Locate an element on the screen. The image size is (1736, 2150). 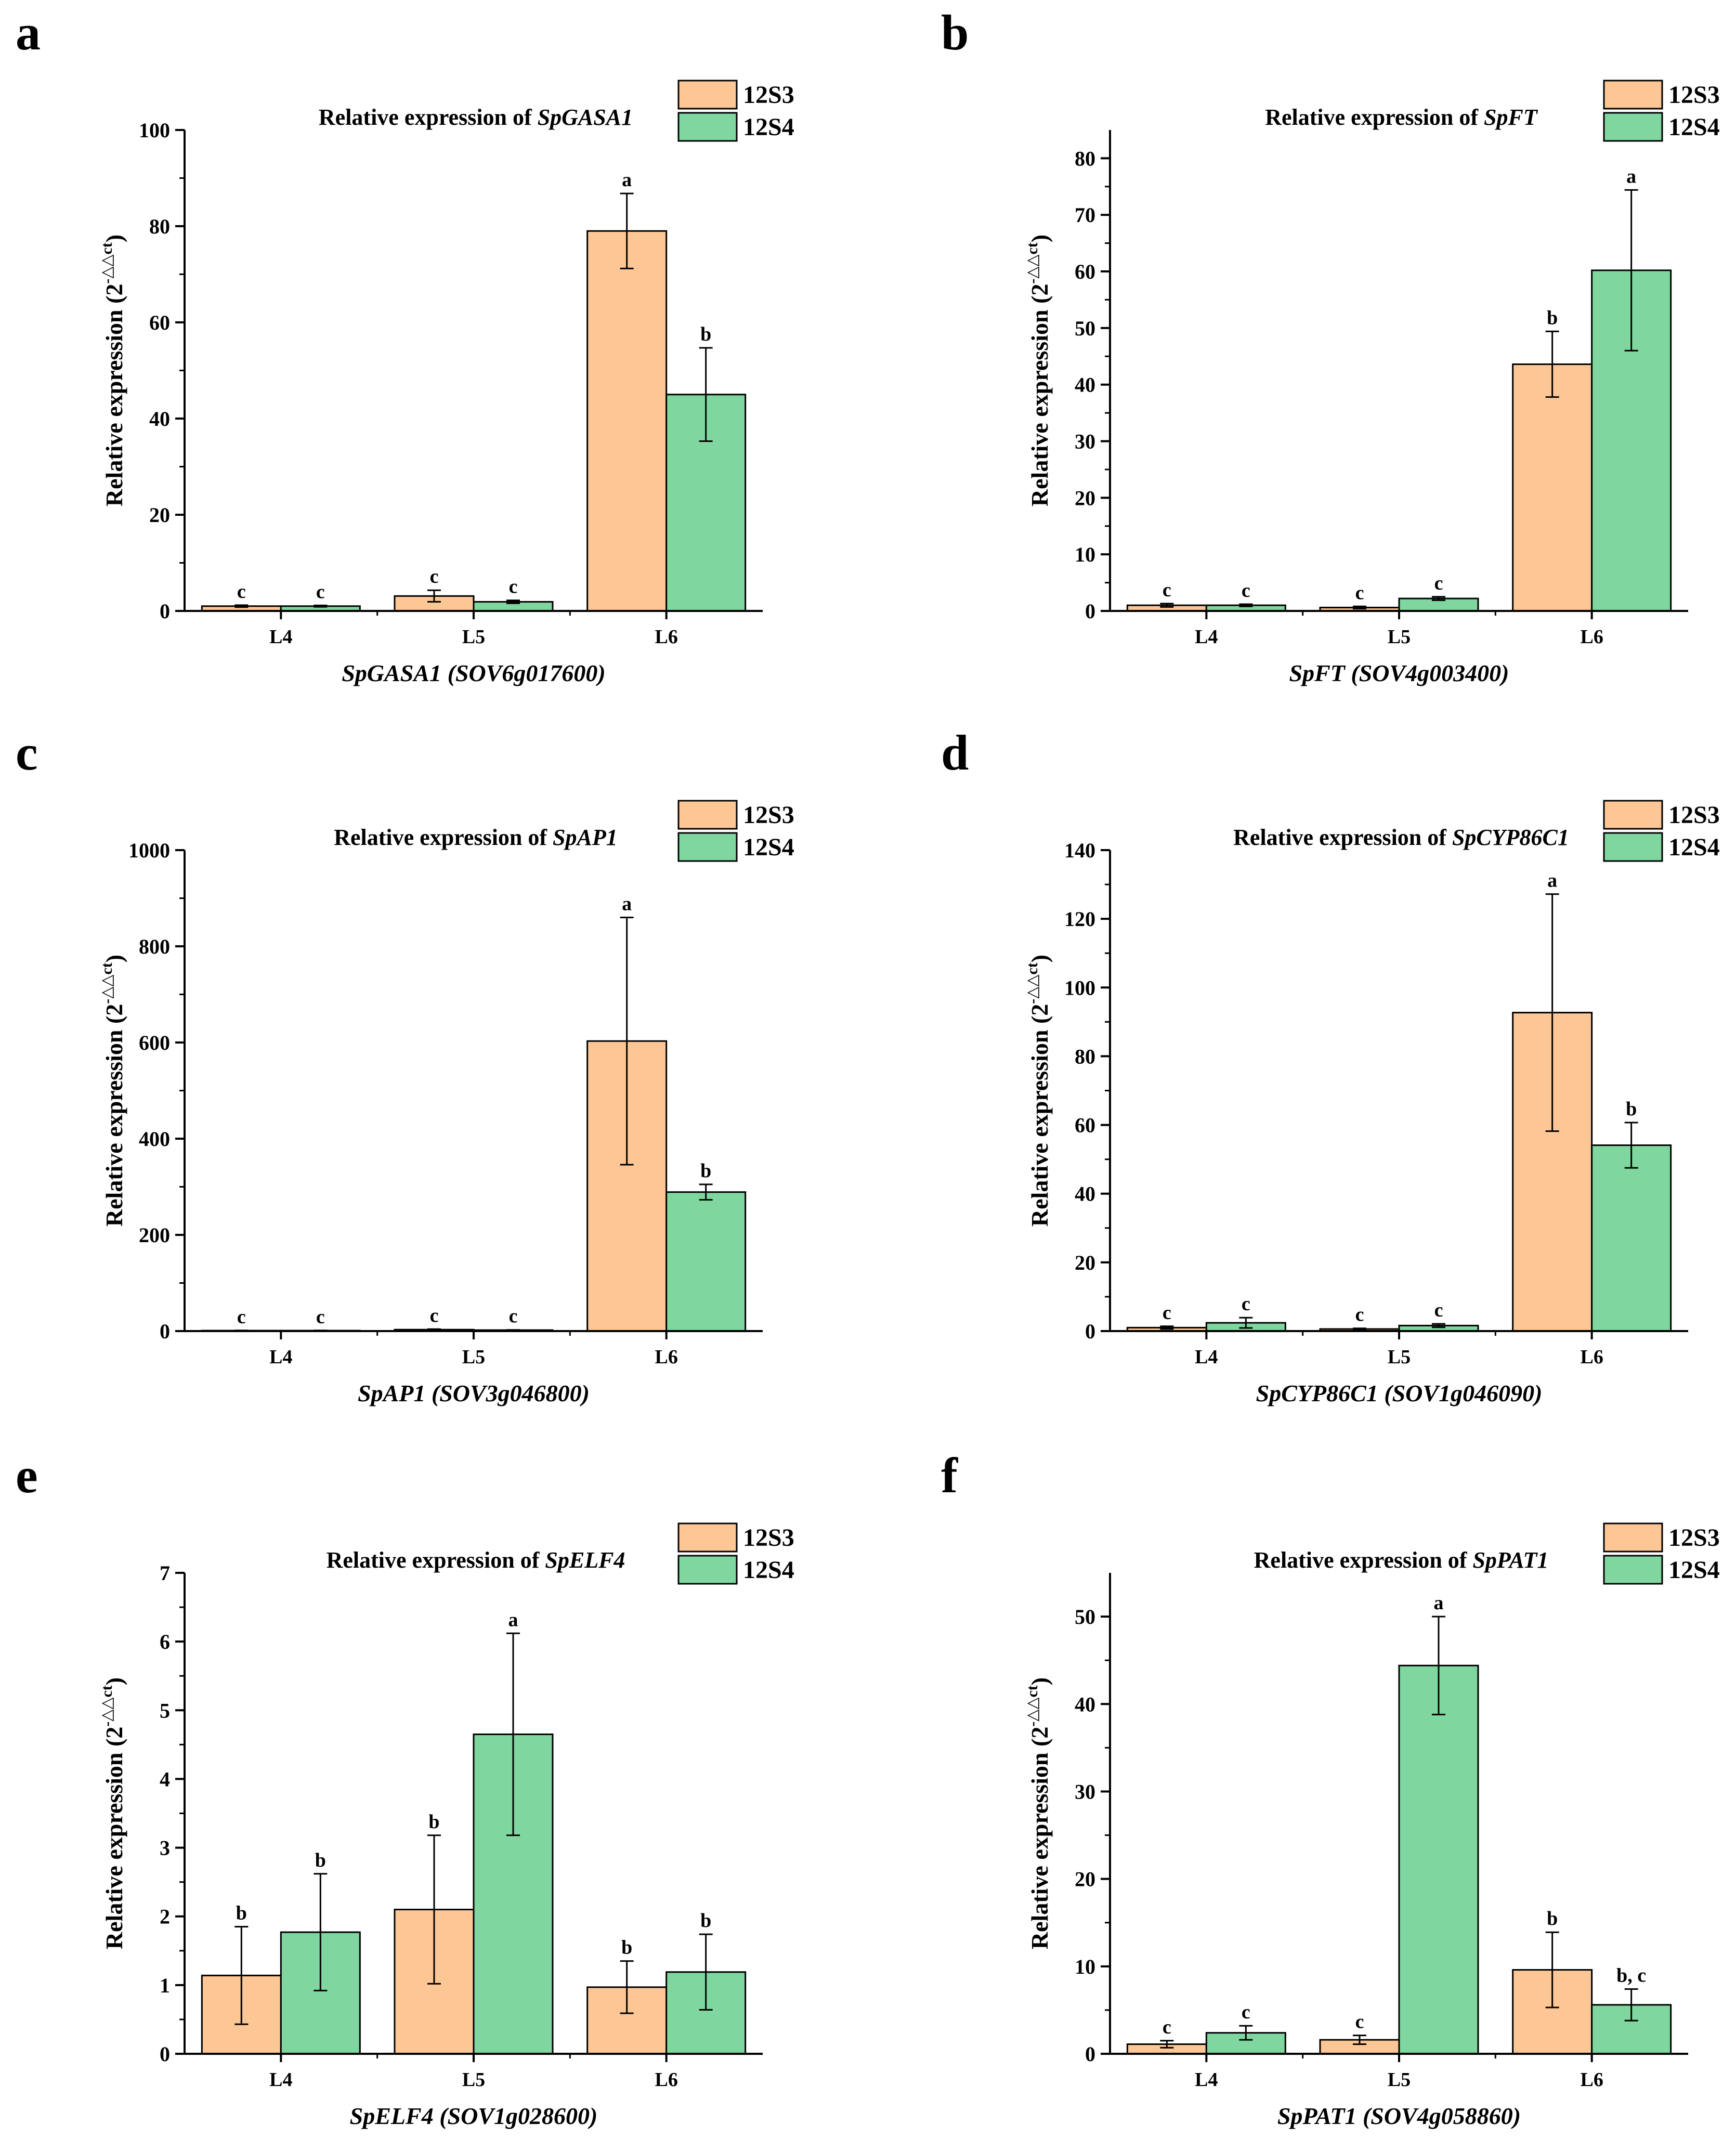
y-tick-label: 600 is located at coordinates (154, 1043).